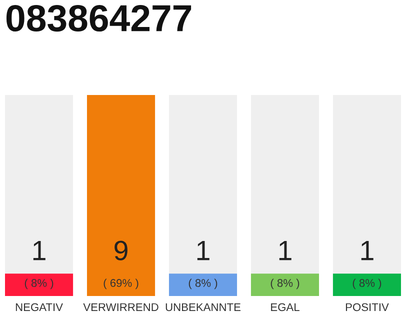 Image resolution: width=410 pixels, height=320 pixels. What do you see at coordinates (285, 307) in the screenshot?
I see `x-tick-label: EGAL` at bounding box center [285, 307].